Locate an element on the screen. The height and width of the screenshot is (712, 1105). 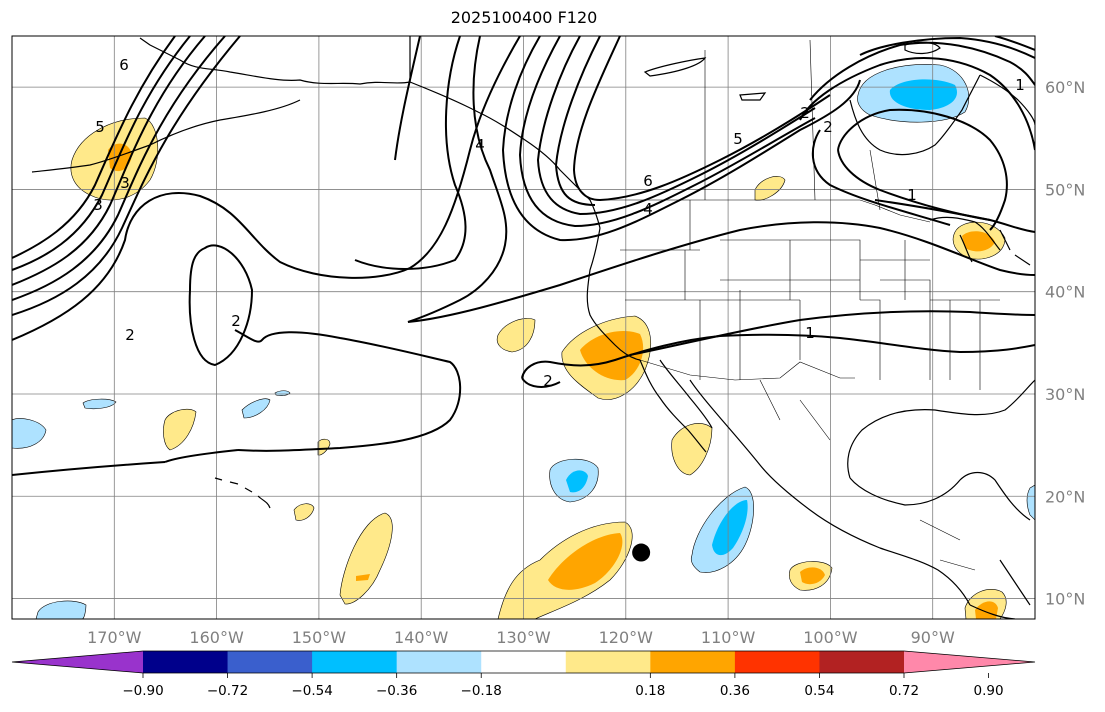
lat-tick-label: 60°N is located at coordinates (1065, 87).